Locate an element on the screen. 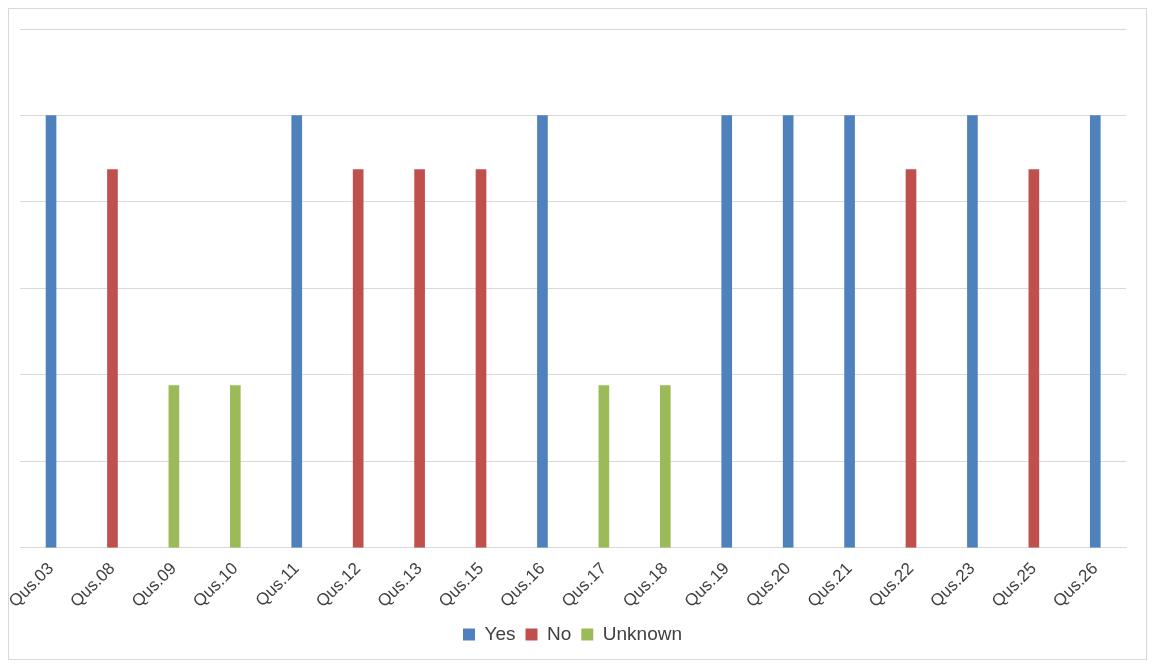 This screenshot has width=1153, height=672. legend-label: Yes is located at coordinates (500, 633).